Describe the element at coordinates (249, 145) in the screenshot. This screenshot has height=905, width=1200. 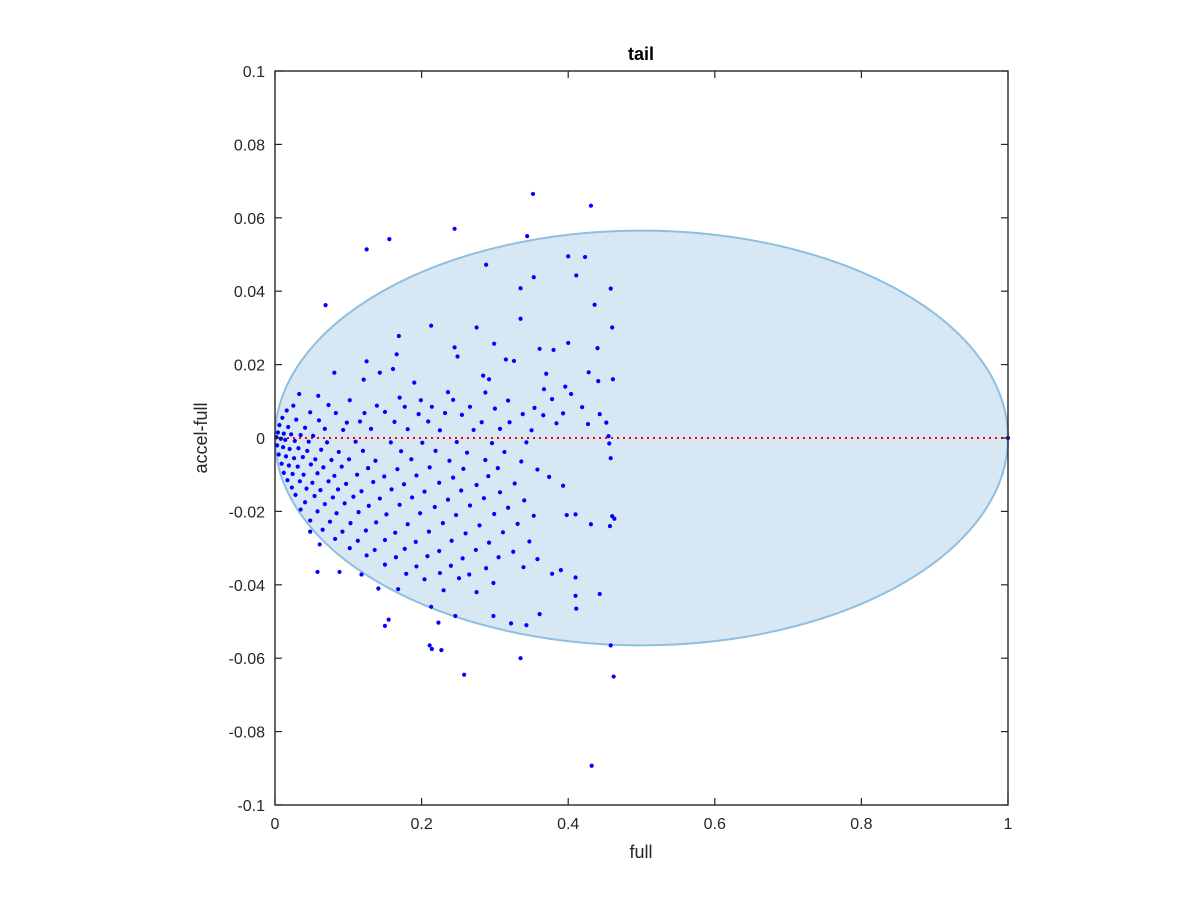
I see `y-tick-label: 0.08` at that location.